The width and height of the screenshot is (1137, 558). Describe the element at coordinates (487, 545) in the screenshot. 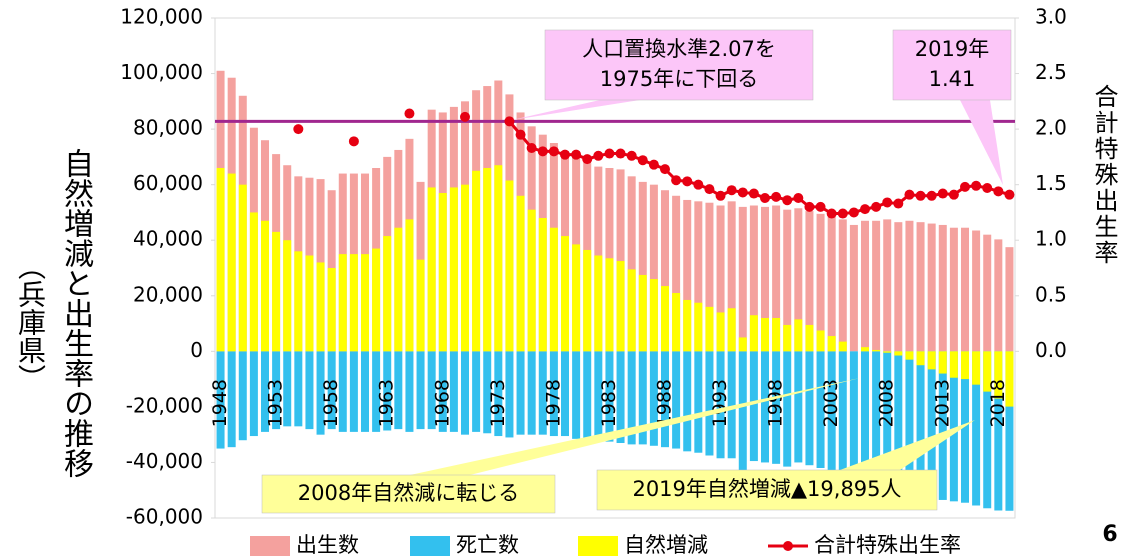

I see `legend-label: 死亡数` at that location.